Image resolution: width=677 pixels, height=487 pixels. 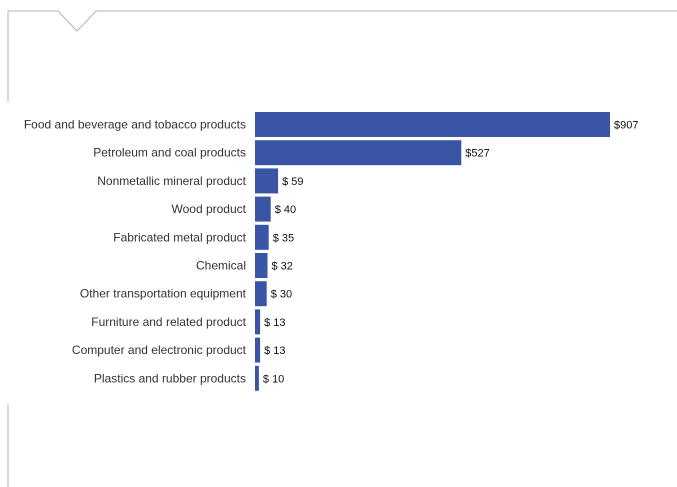 I want to click on value-label-6: $ 32, so click(x=282, y=267).